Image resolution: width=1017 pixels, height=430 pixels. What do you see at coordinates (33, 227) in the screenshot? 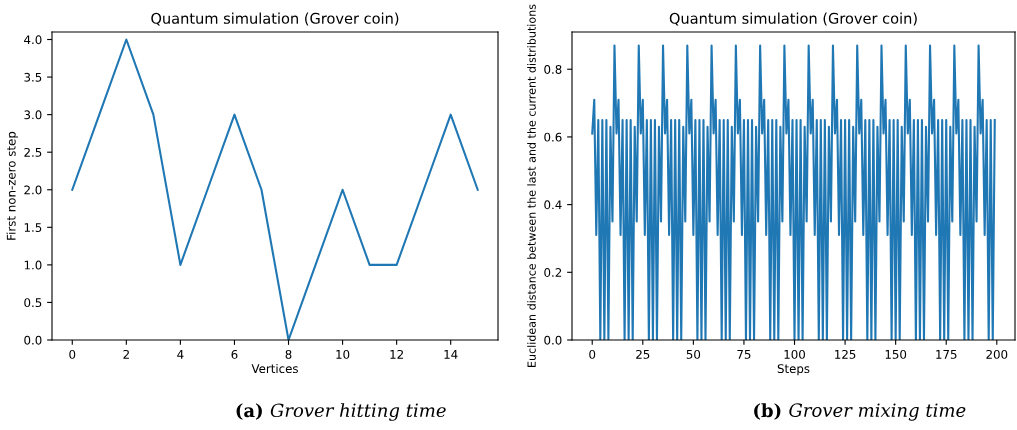
I see `y-tick-label: 1.5` at bounding box center [33, 227].